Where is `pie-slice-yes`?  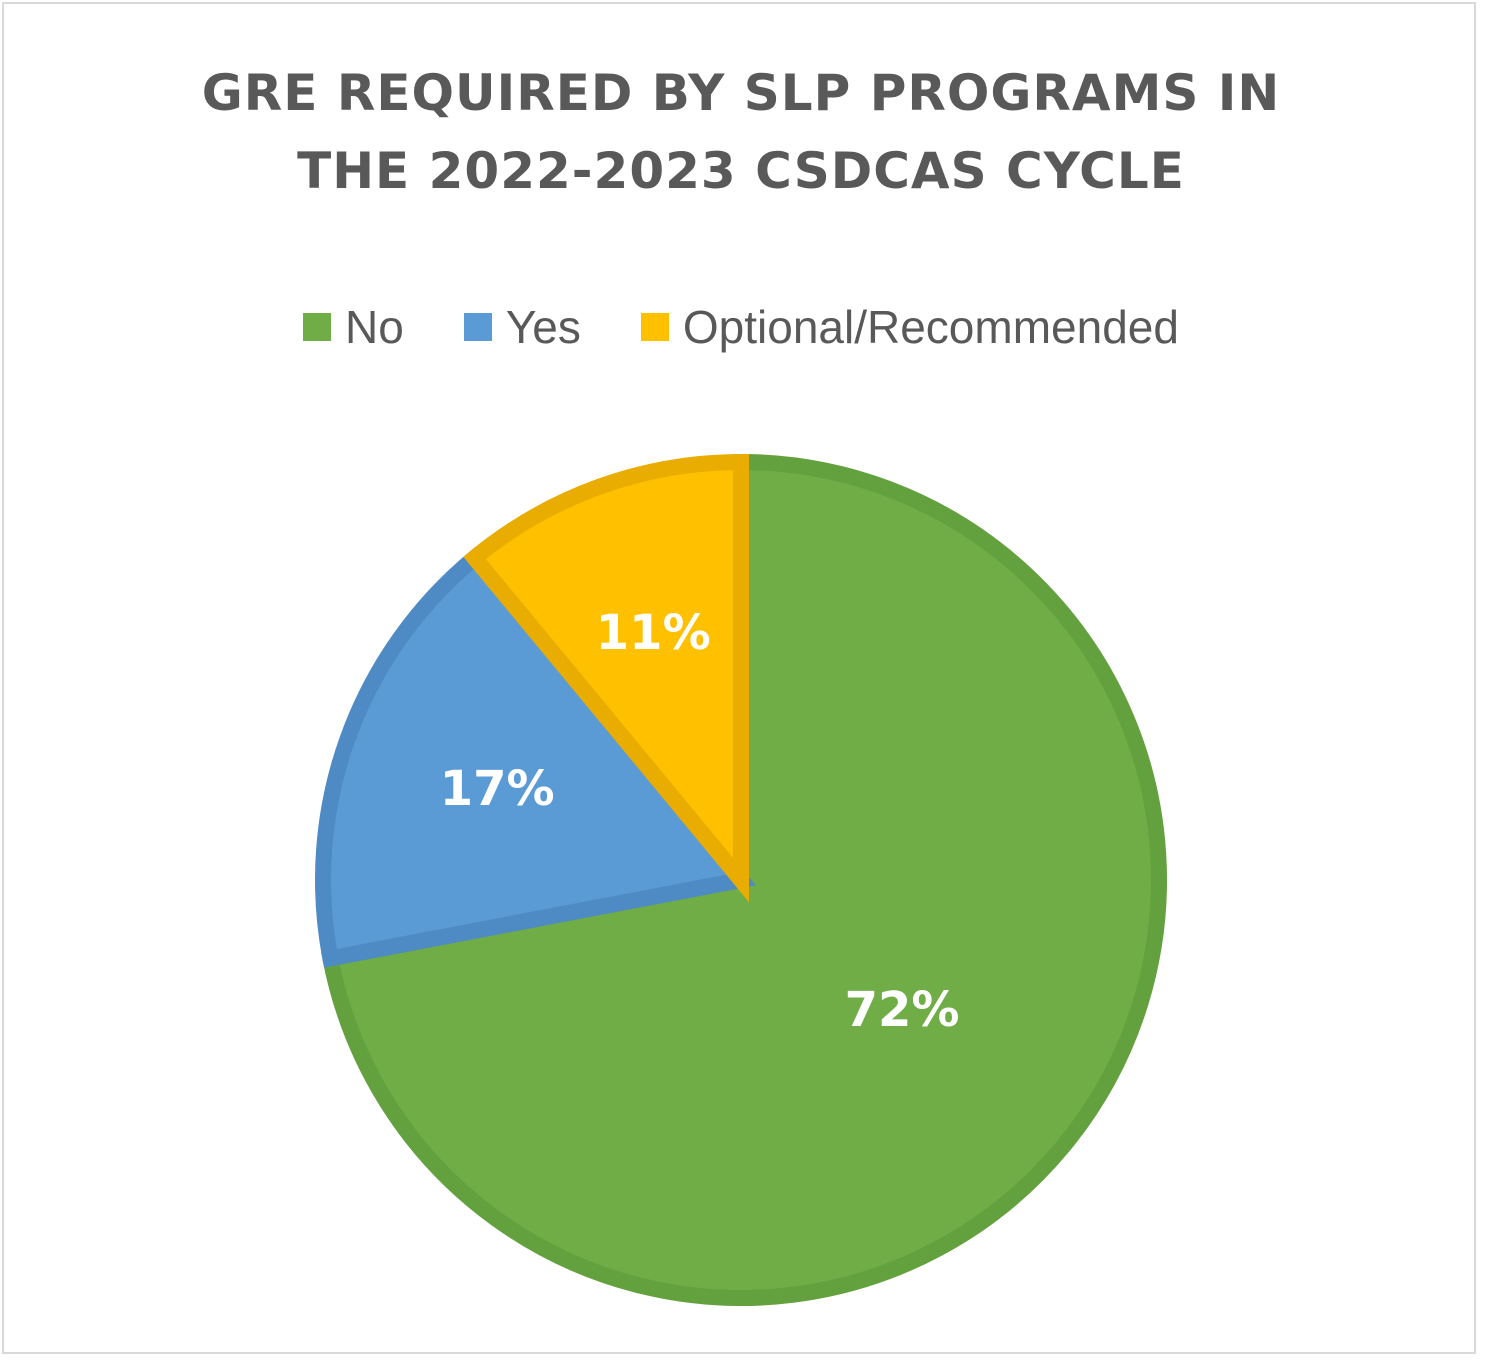
pie-slice-yes is located at coordinates (535, 757).